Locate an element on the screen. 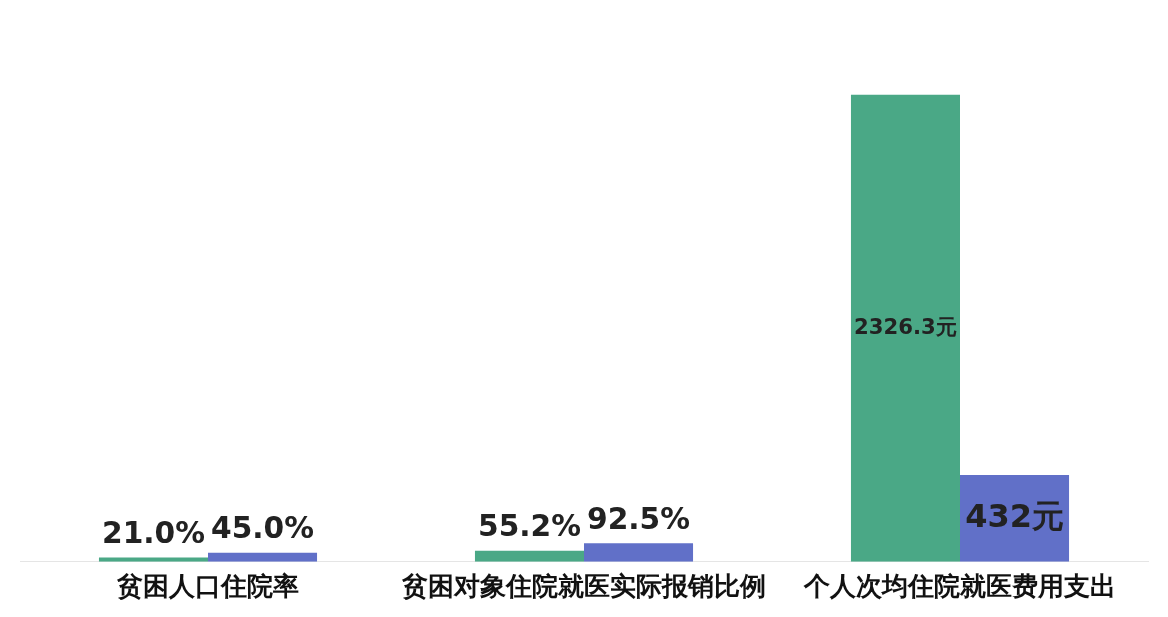 This screenshot has height=617, width=1168. data-label: 2326.3元 is located at coordinates (905, 326).